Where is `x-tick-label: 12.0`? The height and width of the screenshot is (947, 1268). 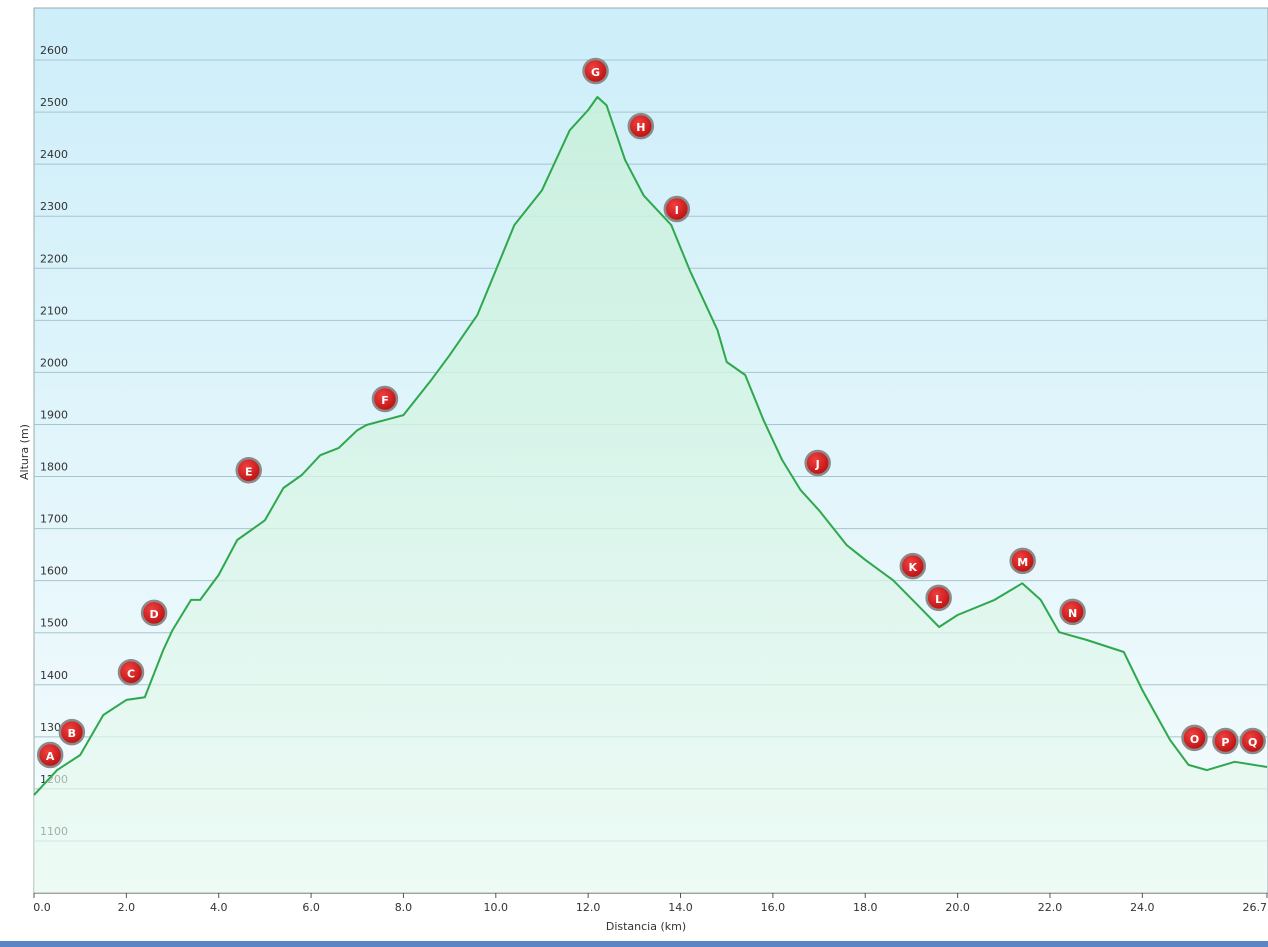
x-tick-label: 12.0 is located at coordinates (588, 907).